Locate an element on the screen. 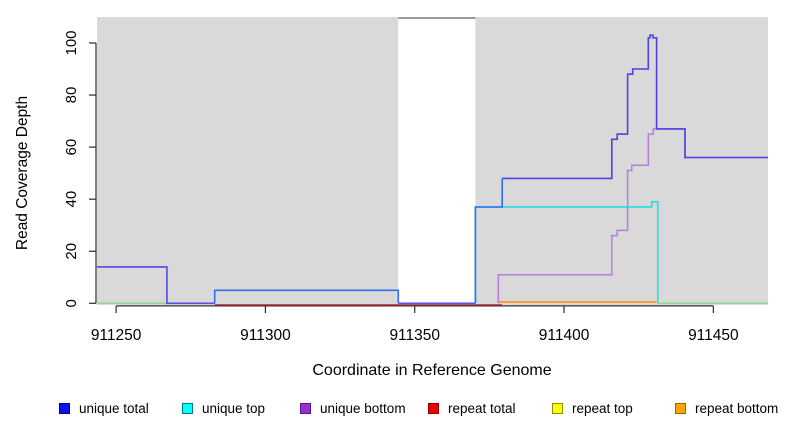 The image size is (792, 432). y-tick-label: 80 is located at coordinates (71, 95).